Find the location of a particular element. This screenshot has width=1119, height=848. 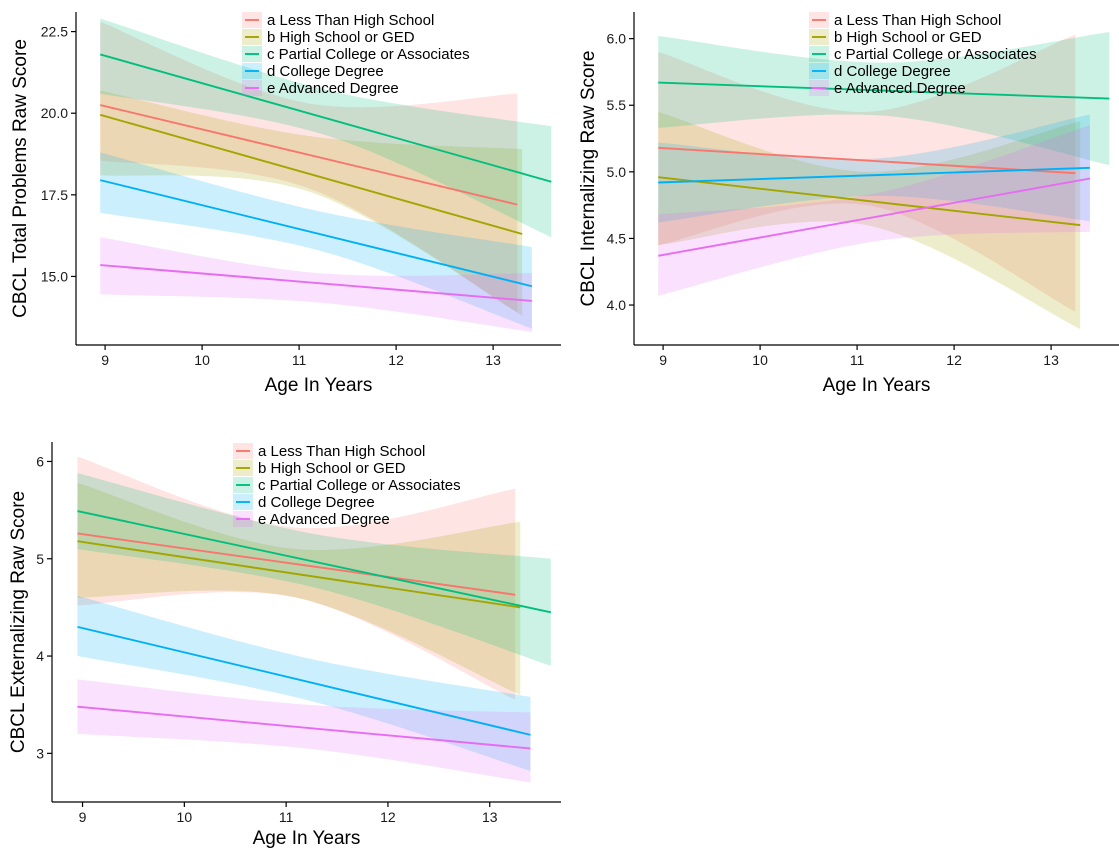

y-tick-label: 17.5 is located at coordinates (54, 195).